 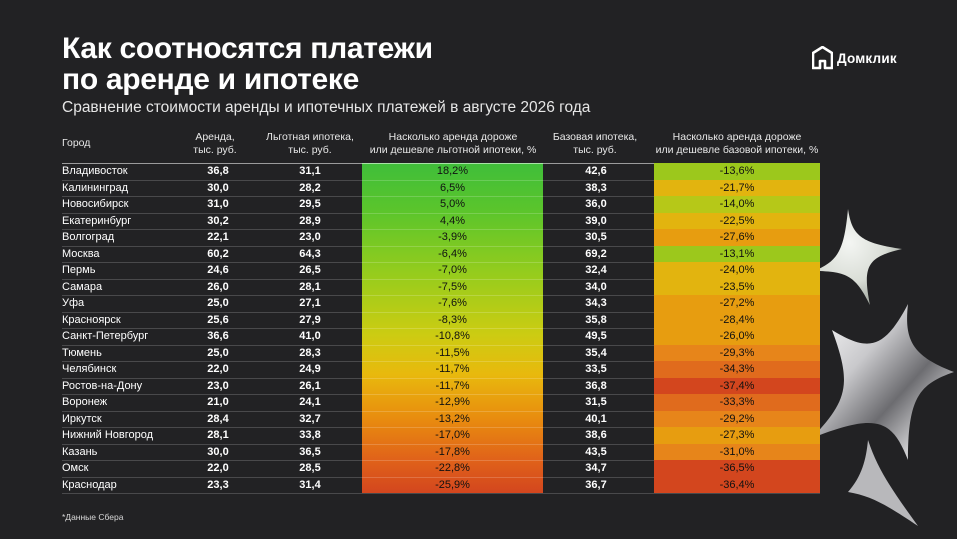 What do you see at coordinates (596, 220) in the screenshot?
I see `cell-base-mortgage: 39,0` at bounding box center [596, 220].